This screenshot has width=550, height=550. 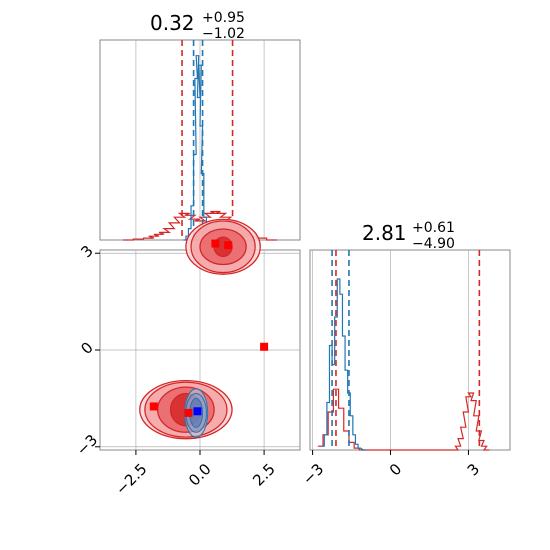 I want to click on hist-x-title-value: 0.32, so click(x=172, y=23).